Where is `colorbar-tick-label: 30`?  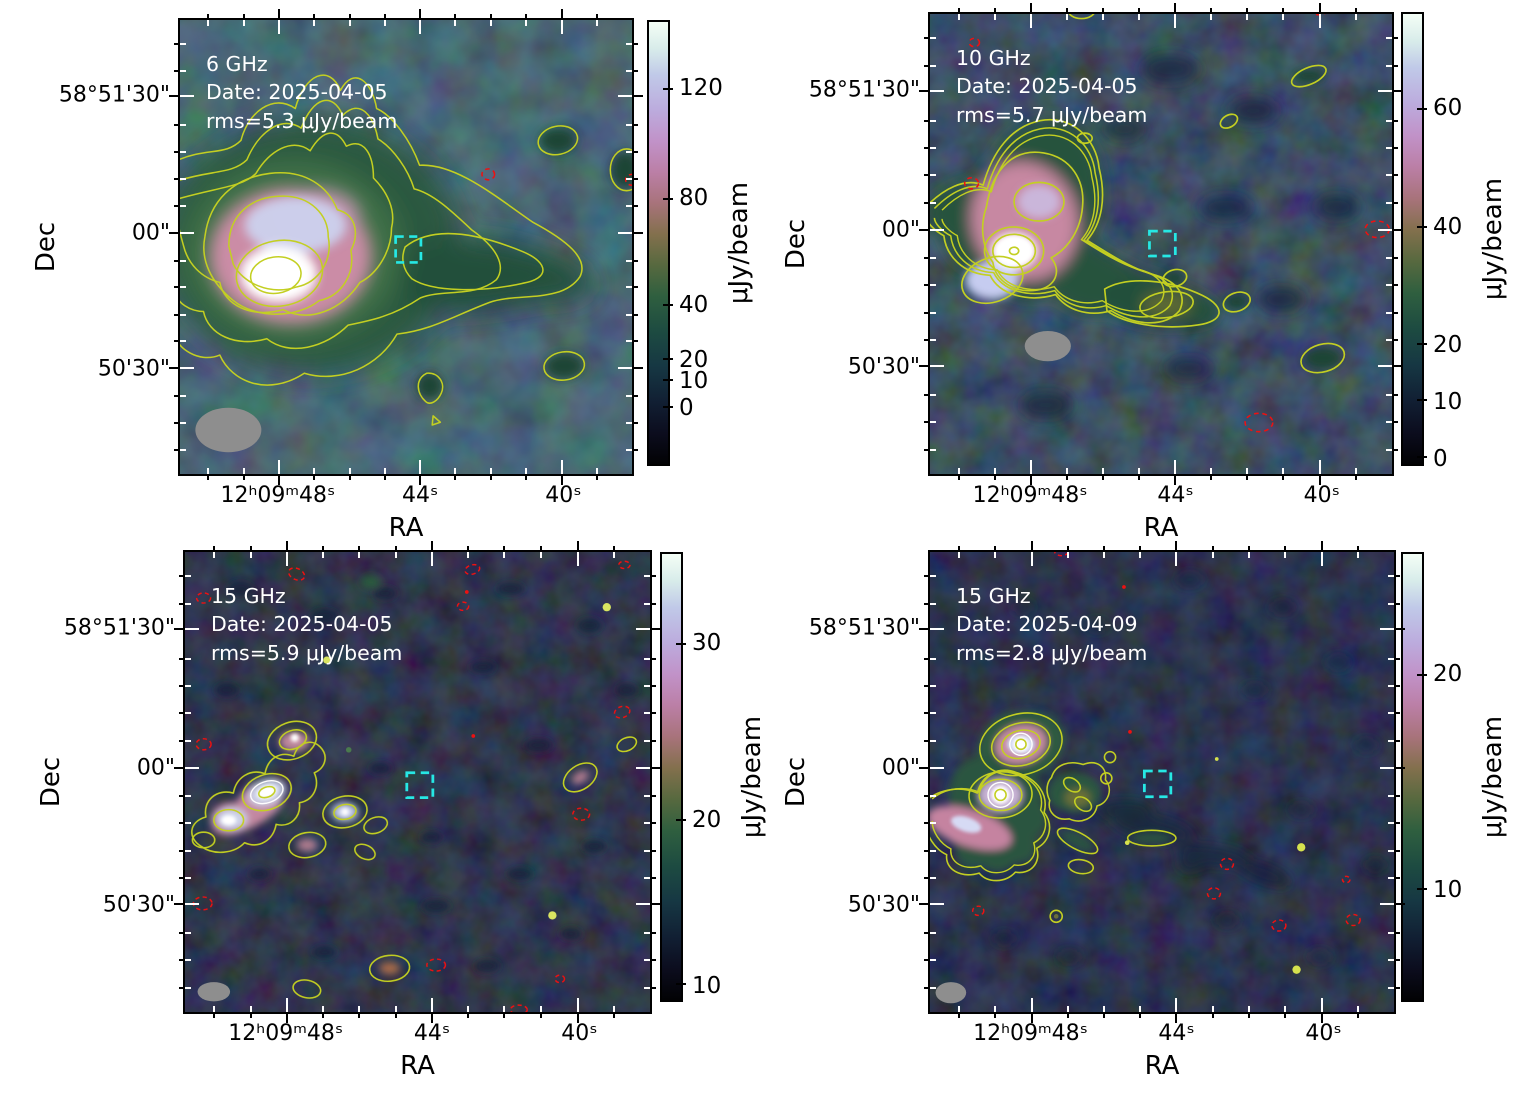
colorbar-tick-label: 30 is located at coordinates (707, 642).